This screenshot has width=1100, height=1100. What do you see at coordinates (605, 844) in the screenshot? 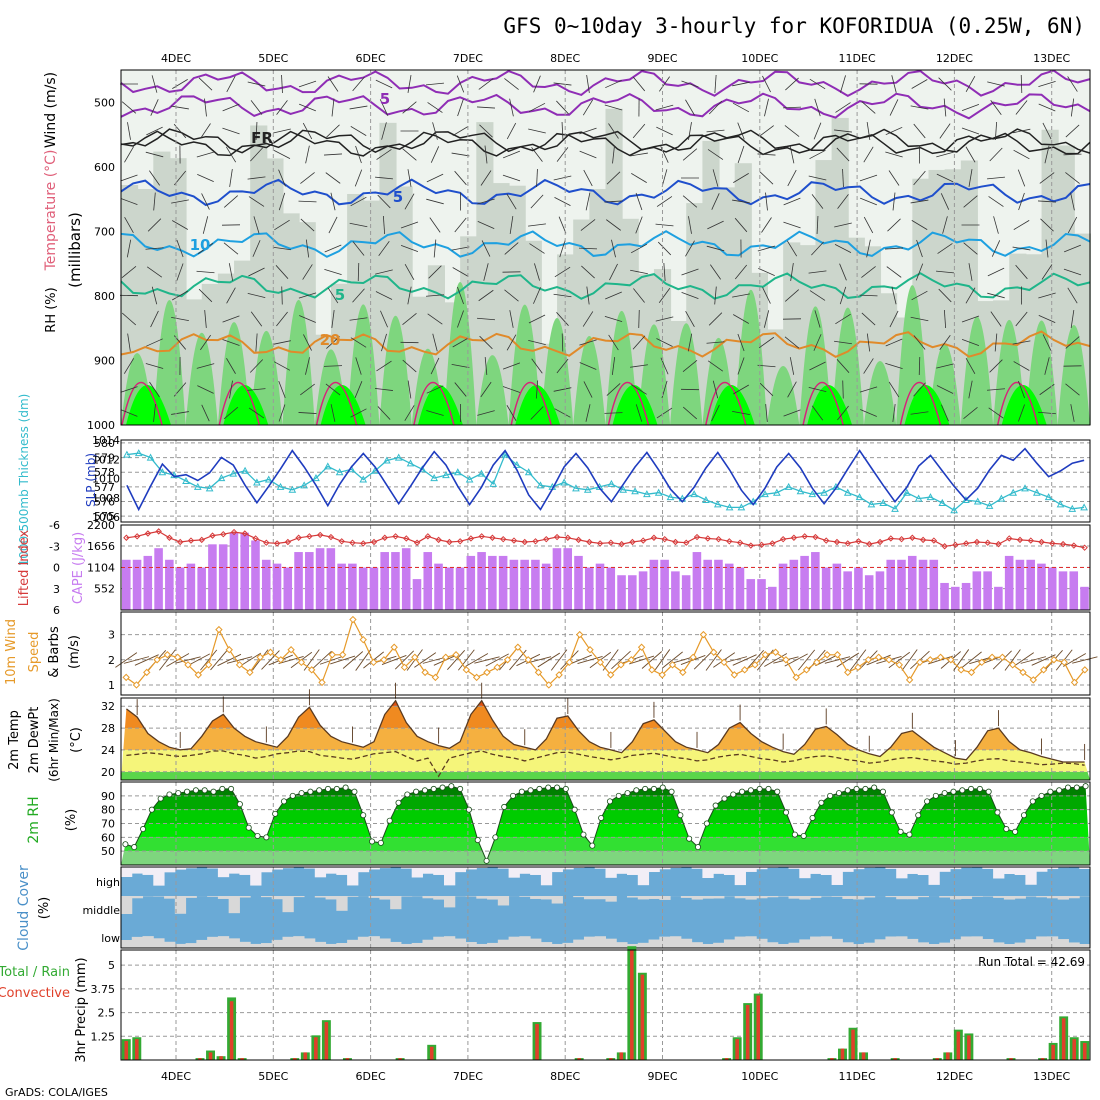
I see `rh-band` at bounding box center [605, 844].